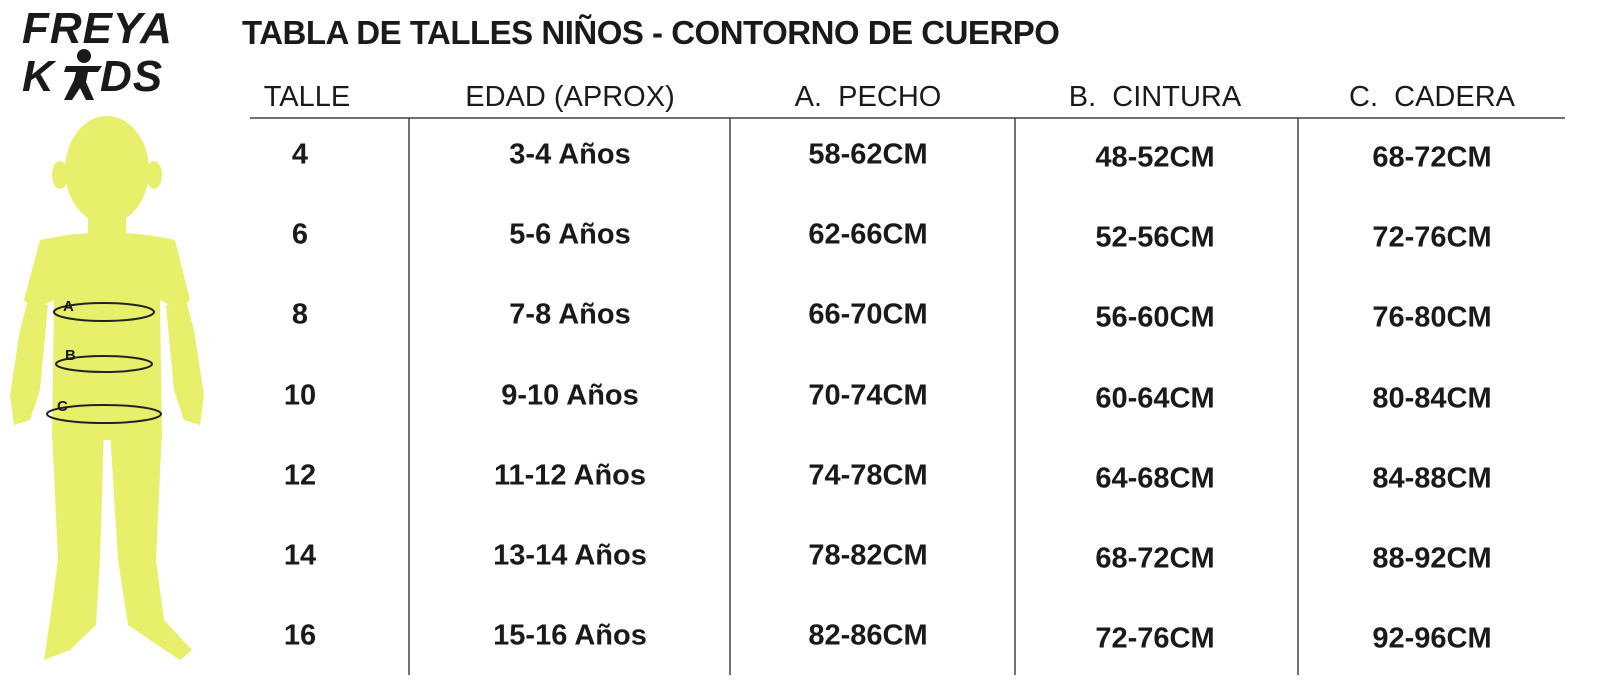 This screenshot has width=1600, height=689. What do you see at coordinates (300, 635) in the screenshot?
I see `table-cell: 16` at bounding box center [300, 635].